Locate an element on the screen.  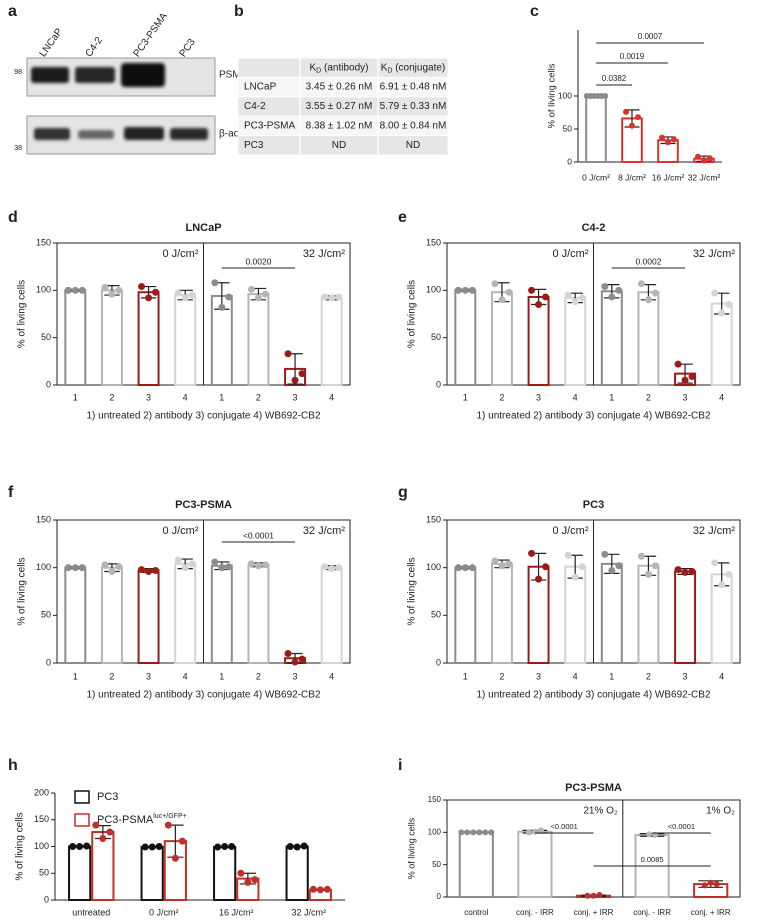
marker-label: 98 is located at coordinates (18, 72).